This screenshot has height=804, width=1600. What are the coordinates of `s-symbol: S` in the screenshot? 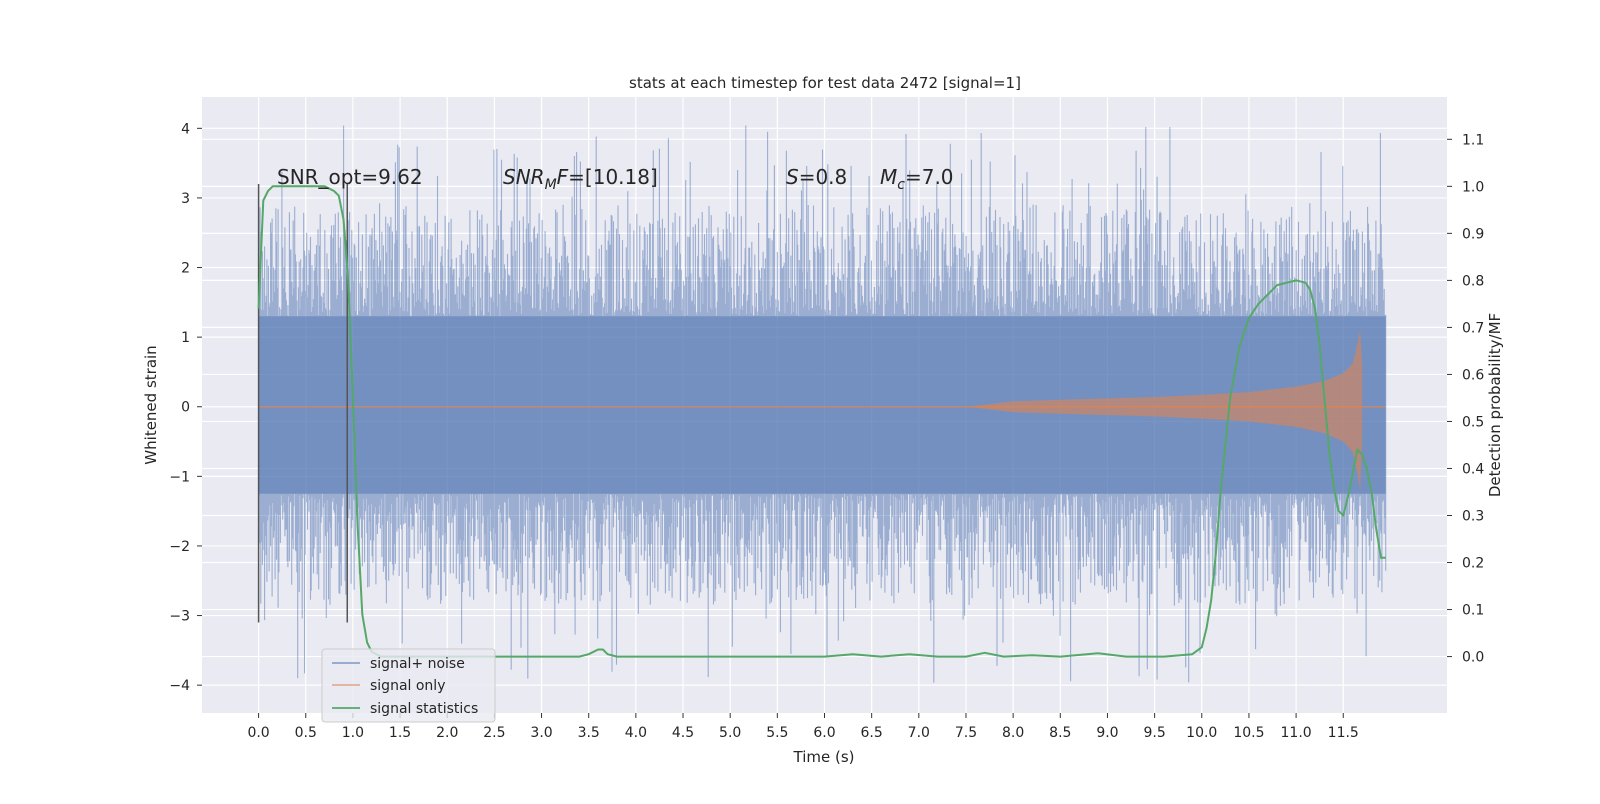 It's located at (792, 177).